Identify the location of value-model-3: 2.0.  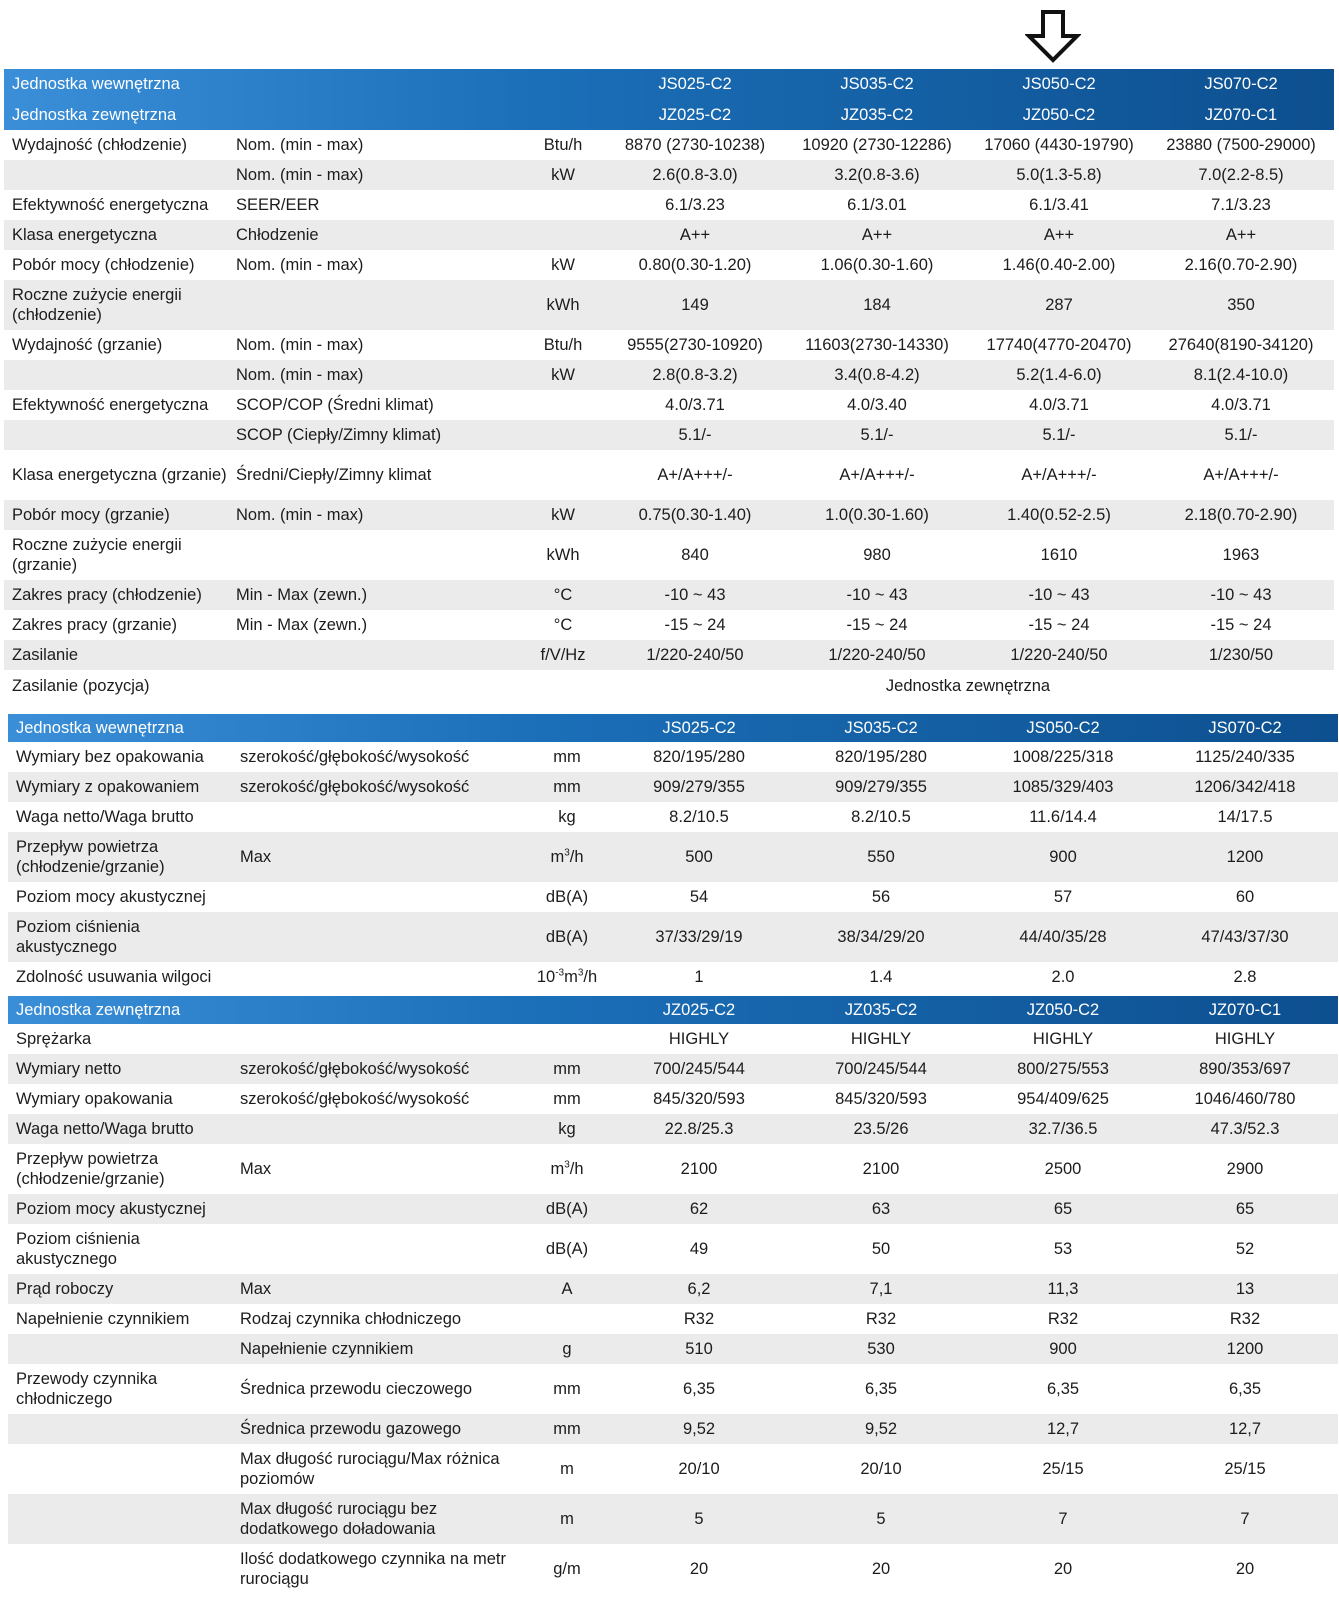
(1063, 977).